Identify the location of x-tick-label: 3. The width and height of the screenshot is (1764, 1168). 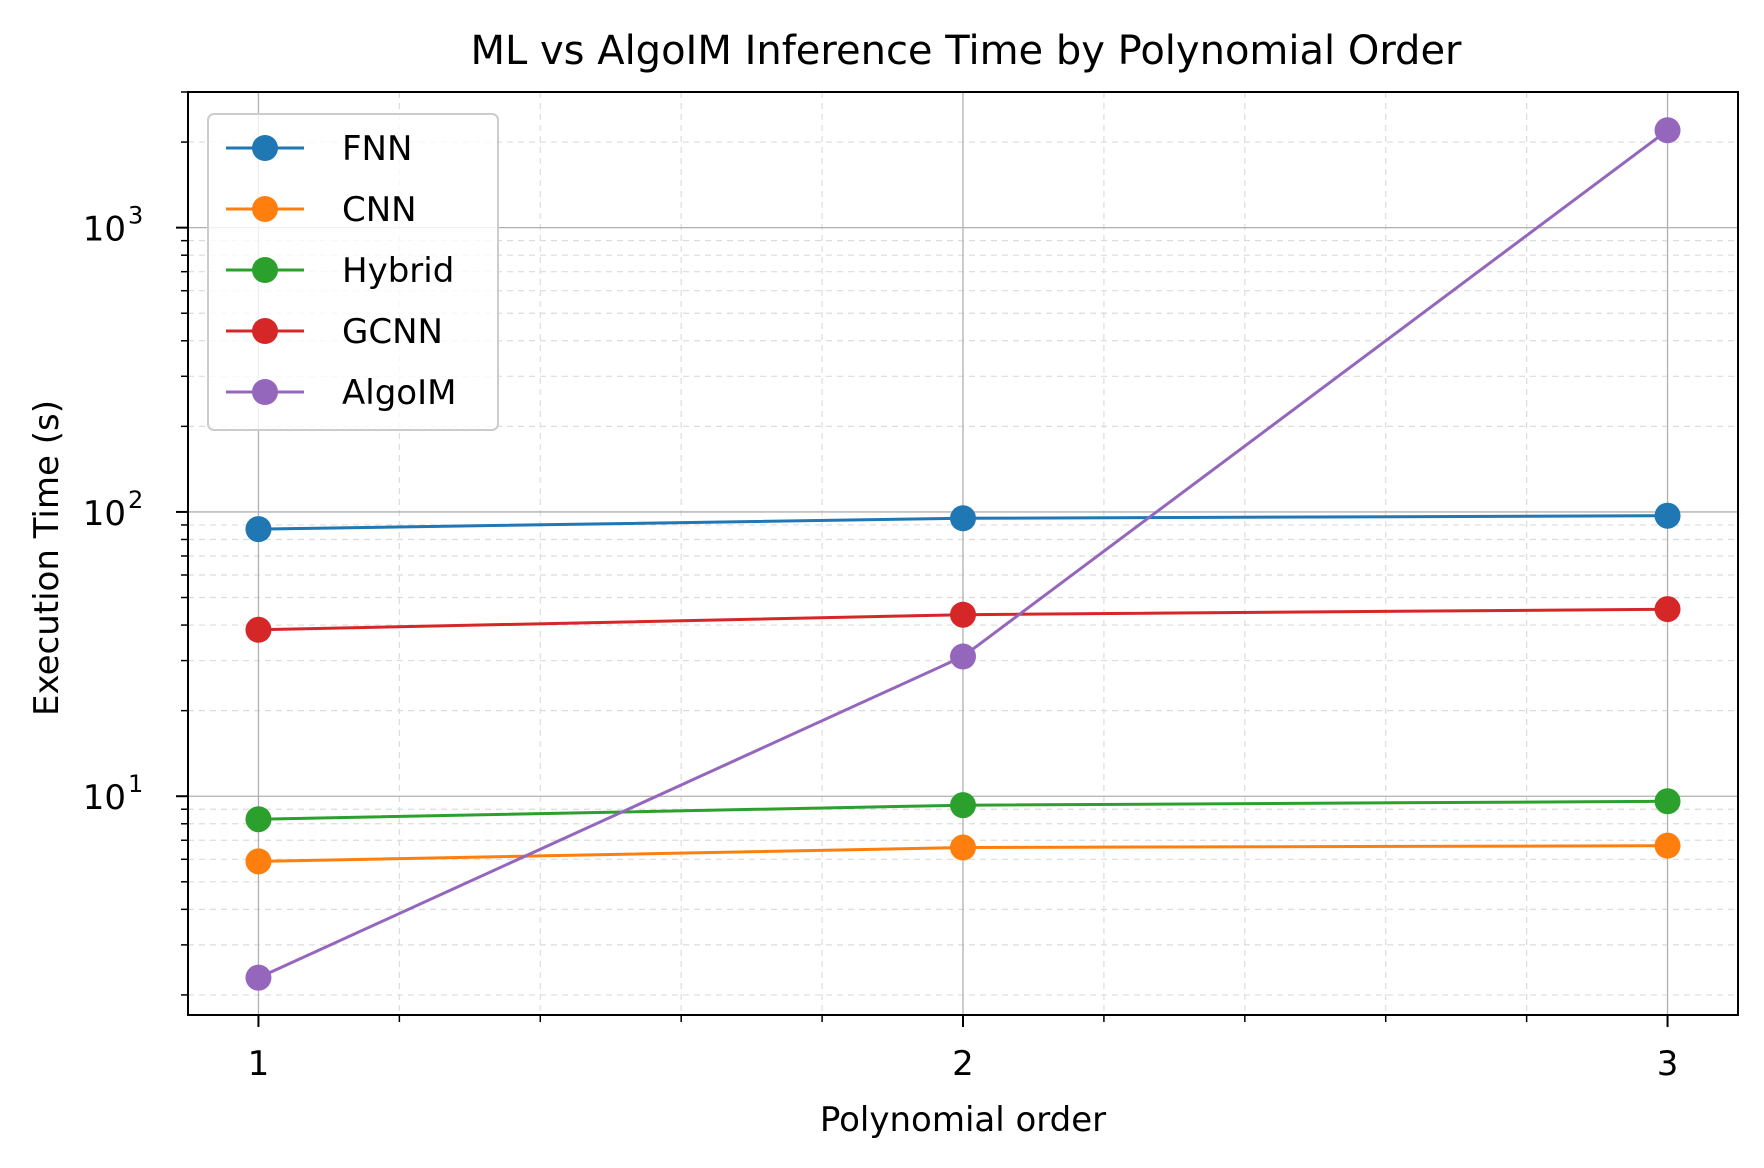
(1668, 1064).